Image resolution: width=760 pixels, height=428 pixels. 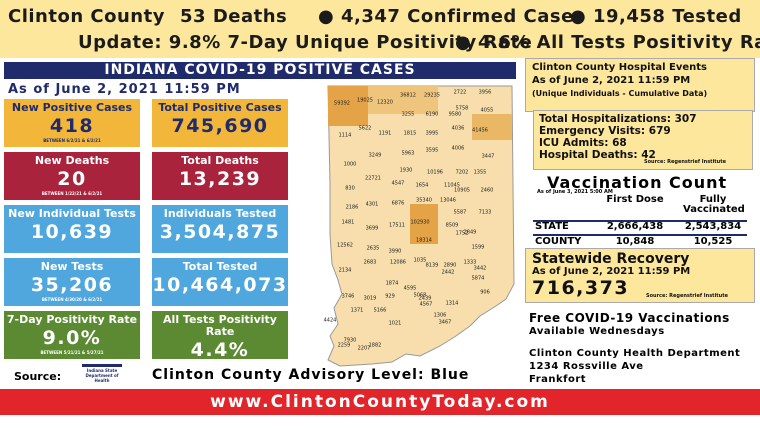 I want to click on county-count: 1752, so click(x=462, y=234).